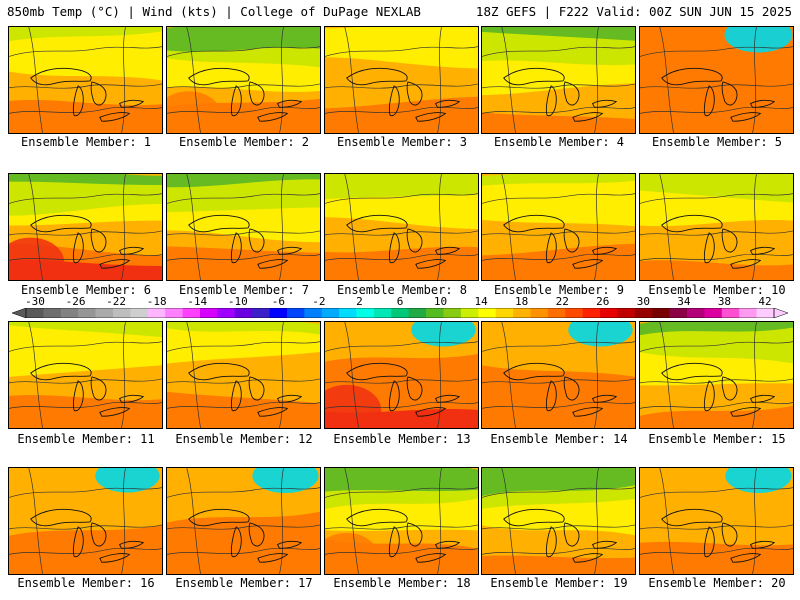 The image size is (800, 600). I want to click on temperature-band, so click(85, 416).